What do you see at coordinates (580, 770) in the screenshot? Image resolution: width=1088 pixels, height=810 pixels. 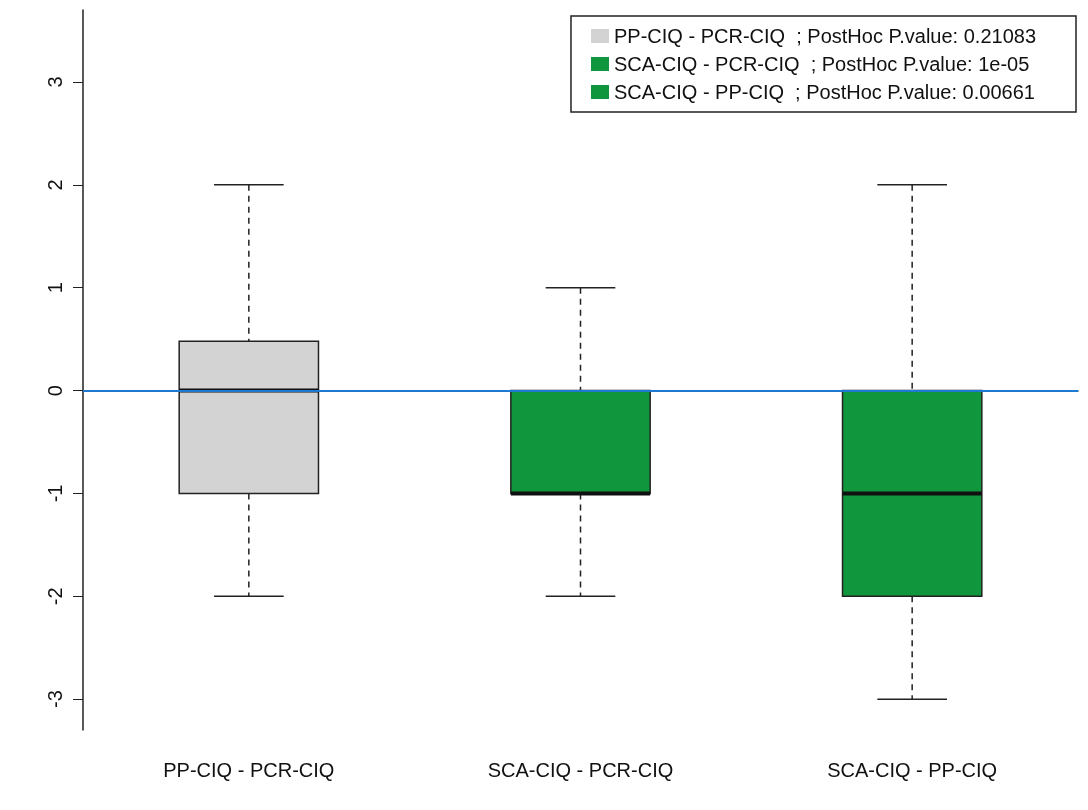 I see `x-tick-label: SCA-CIQ - PCR-CIQ` at bounding box center [580, 770].